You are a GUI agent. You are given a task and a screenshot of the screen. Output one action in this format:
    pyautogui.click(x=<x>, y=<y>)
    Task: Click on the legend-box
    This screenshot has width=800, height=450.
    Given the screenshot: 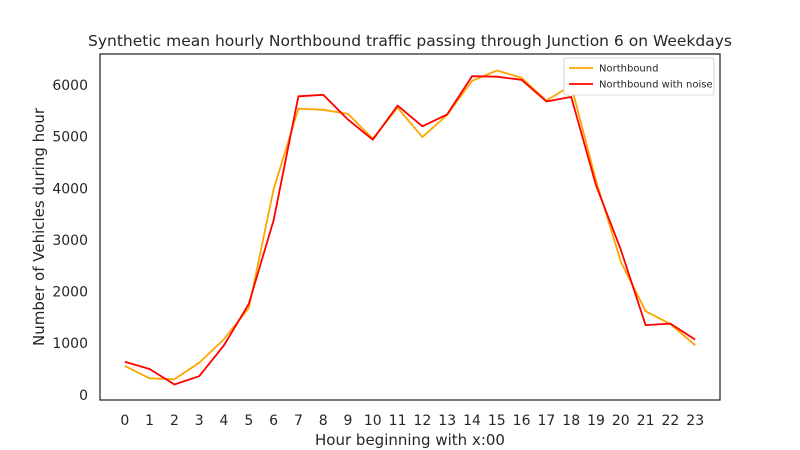 What is the action you would take?
    pyautogui.click(x=639, y=76)
    